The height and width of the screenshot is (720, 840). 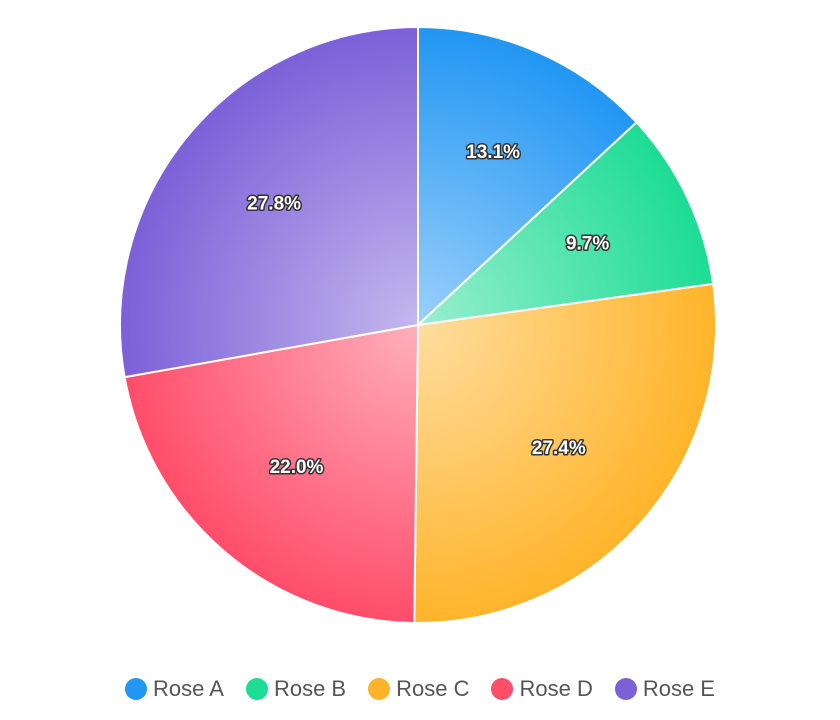 I want to click on legend-item-rose-c: Rose C, so click(x=418, y=689).